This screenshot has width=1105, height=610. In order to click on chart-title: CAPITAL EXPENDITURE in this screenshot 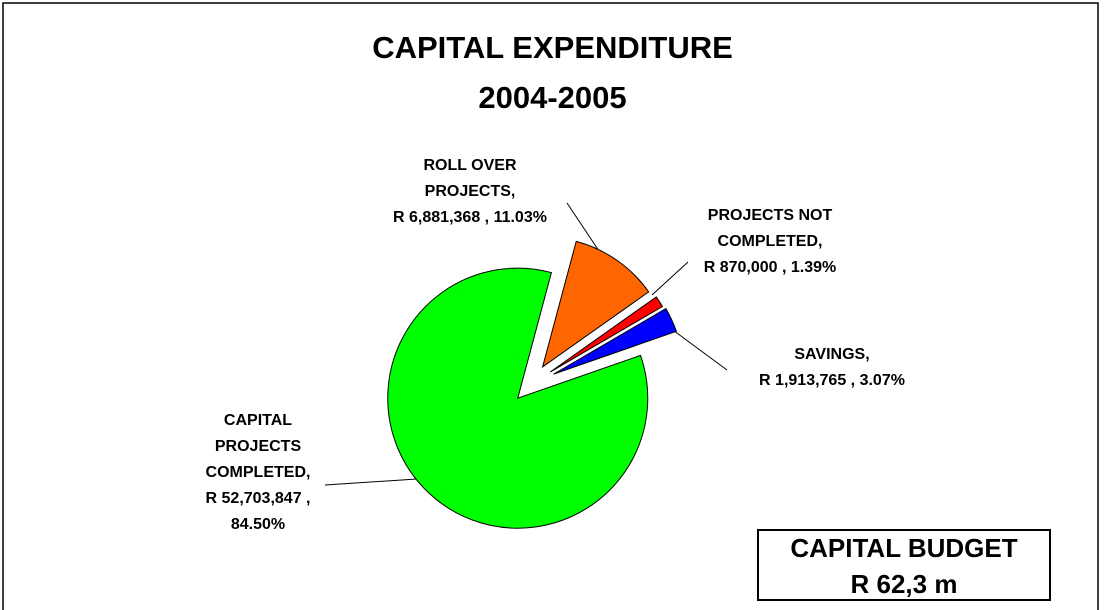, I will do `click(552, 47)`.